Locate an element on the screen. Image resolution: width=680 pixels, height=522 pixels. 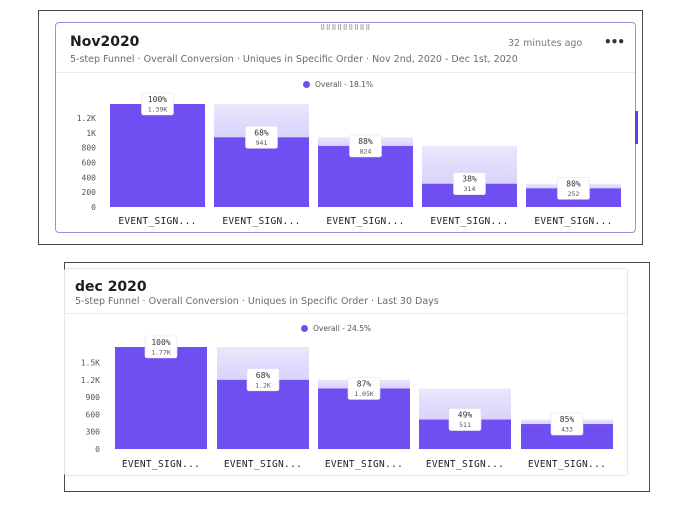
bar-percent-label: 85% is located at coordinates (567, 419).